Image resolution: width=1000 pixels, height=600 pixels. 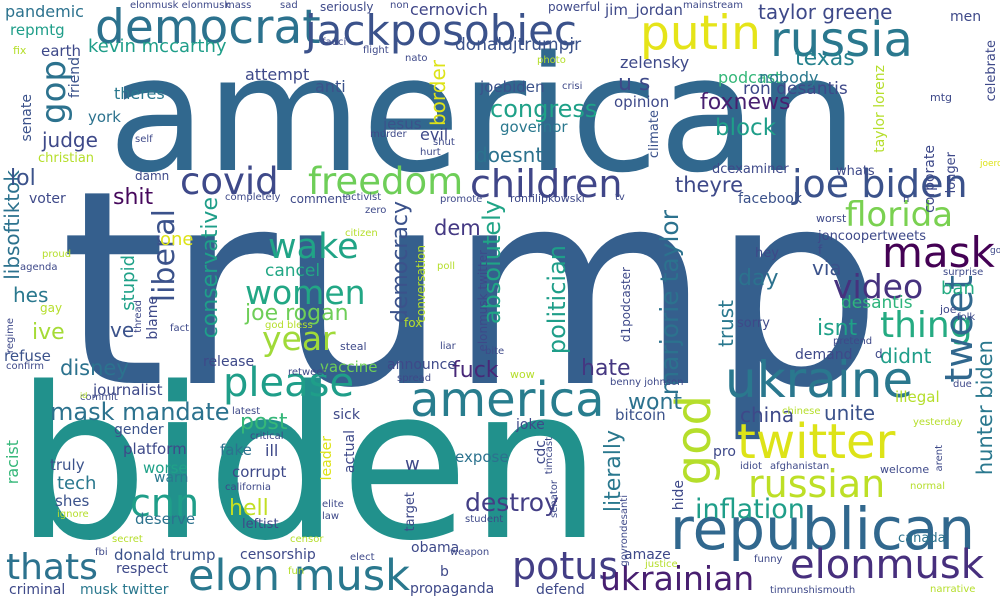 What do you see at coordinates (438, 93) in the screenshot?
I see `word-border: border` at bounding box center [438, 93].